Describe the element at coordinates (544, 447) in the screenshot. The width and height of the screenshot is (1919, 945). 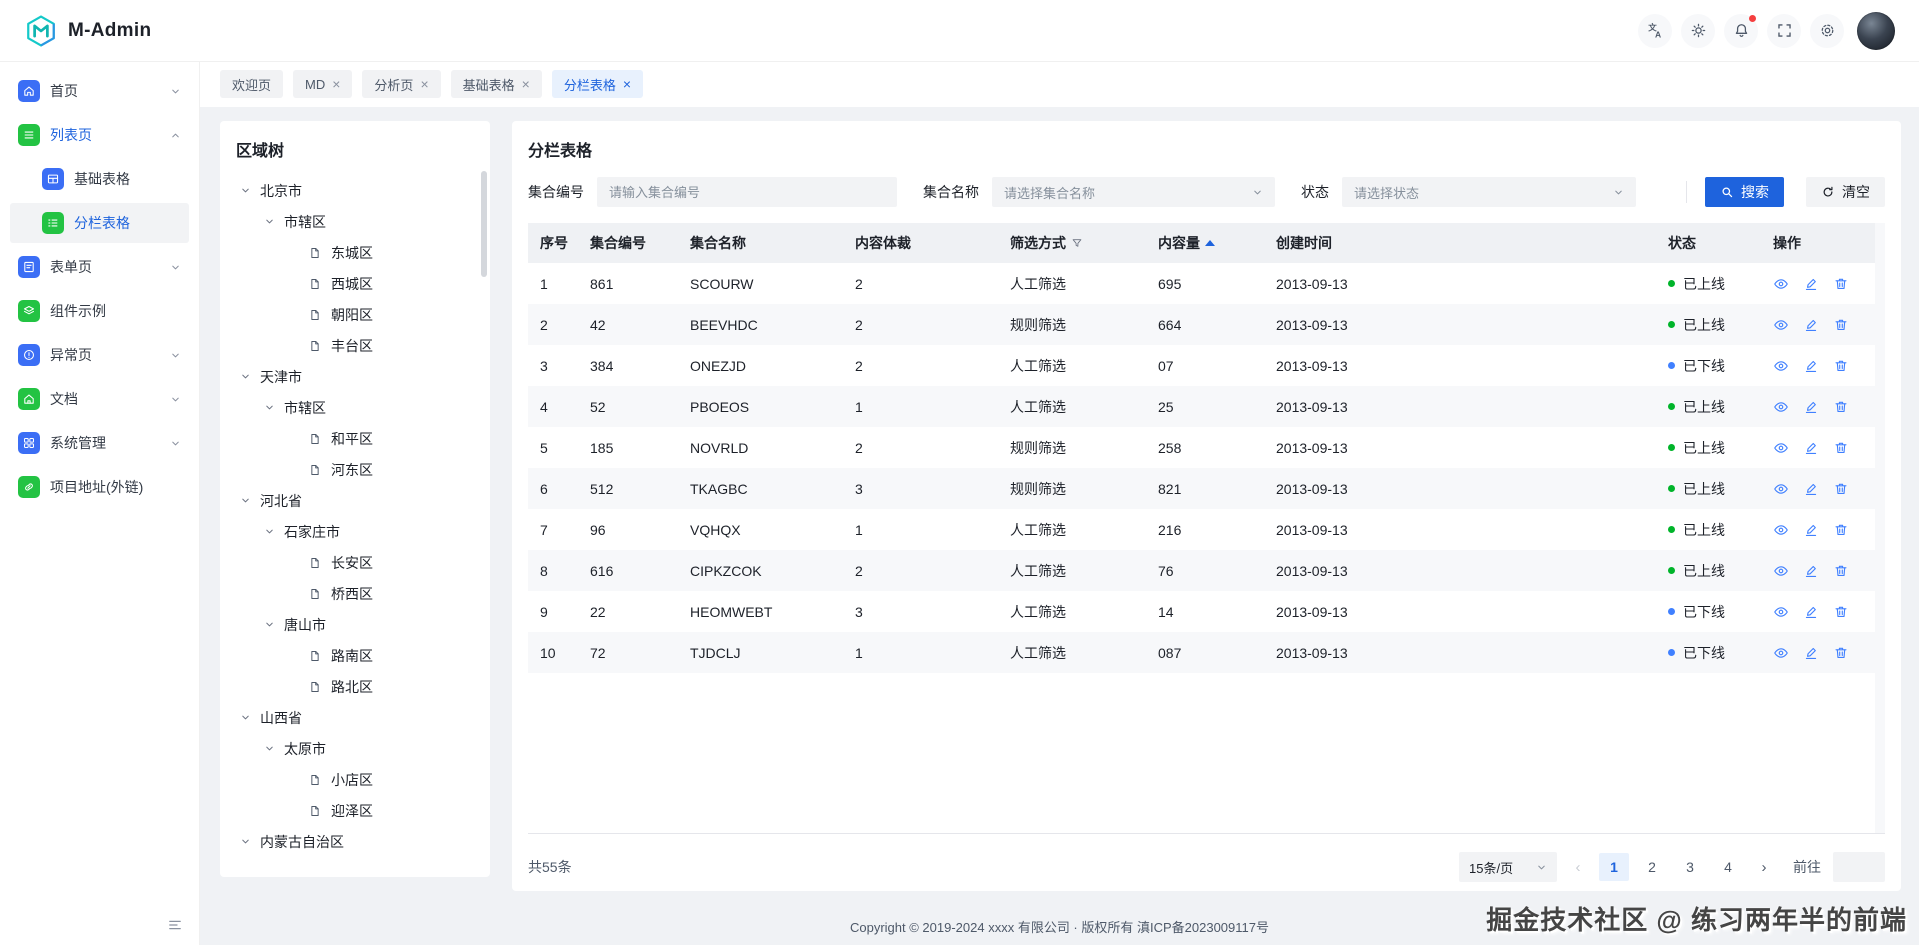
I see `cell-no: 5` at that location.